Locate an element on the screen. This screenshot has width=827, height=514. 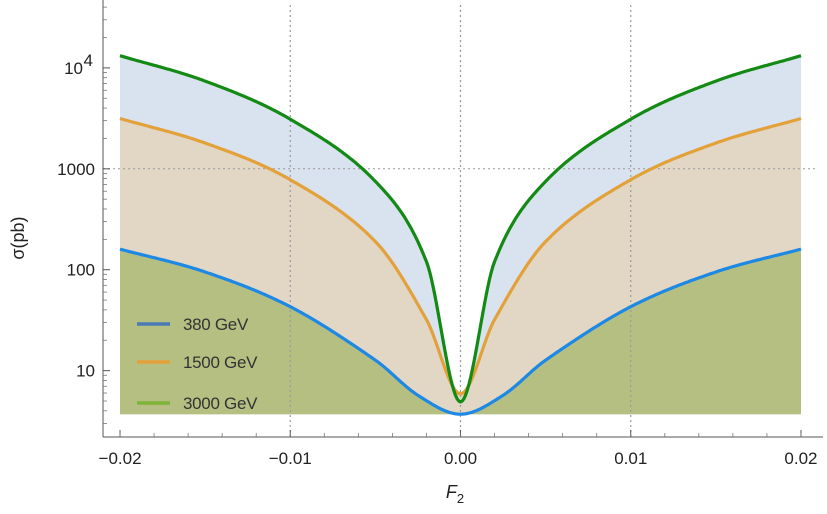
x-tick-label: 0.01 is located at coordinates (630, 458).